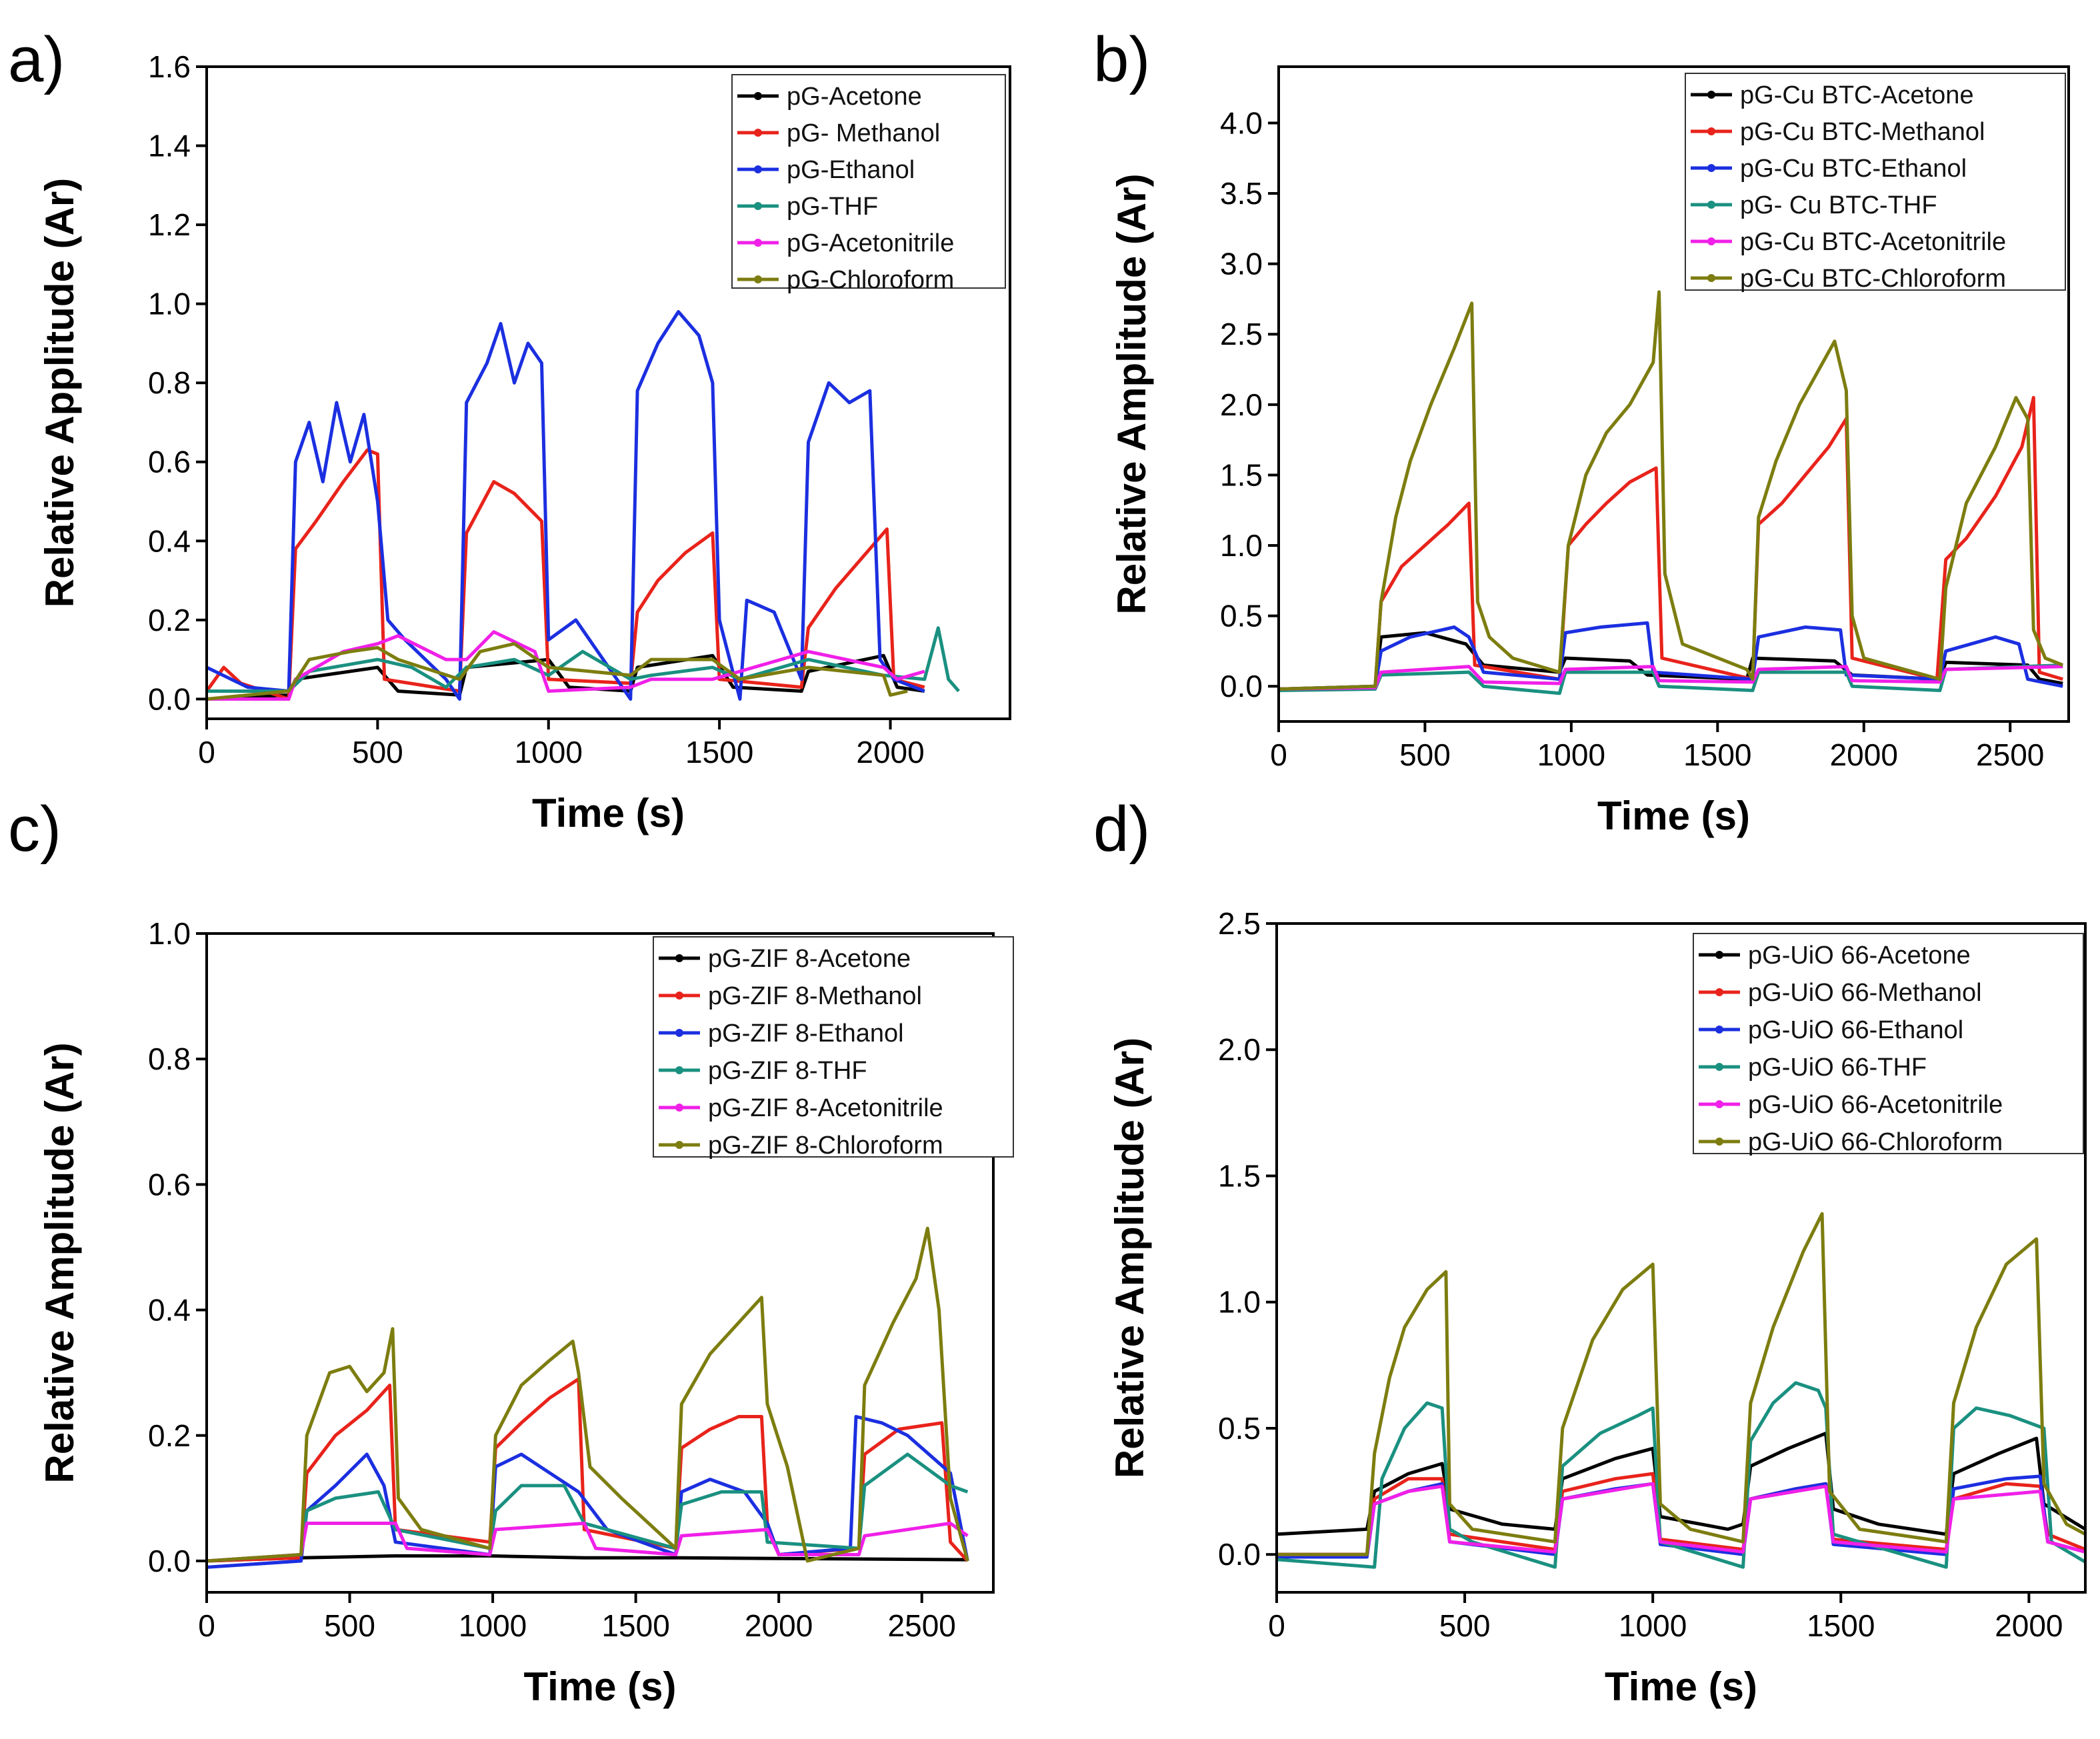 The image size is (2100, 1739). Describe the element at coordinates (59, 393) in the screenshot. I see `y-axis-title: Relative Applitude (Ar)` at that location.